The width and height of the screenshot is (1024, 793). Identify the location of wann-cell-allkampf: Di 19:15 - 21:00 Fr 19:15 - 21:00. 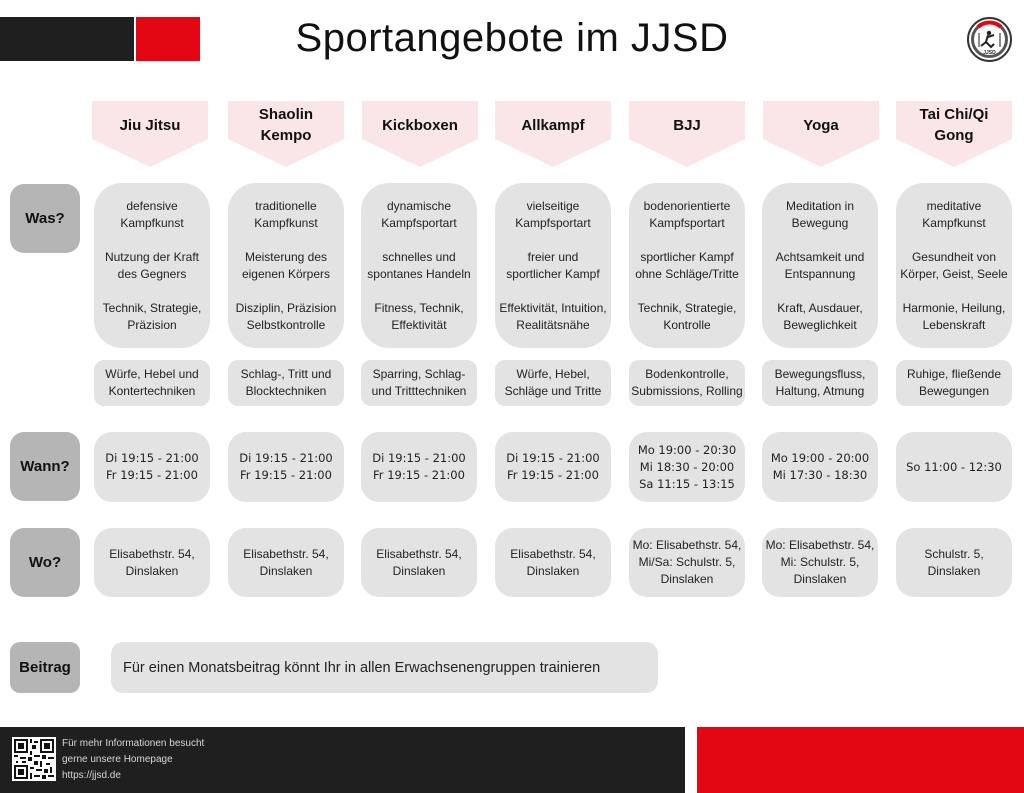
(553, 467).